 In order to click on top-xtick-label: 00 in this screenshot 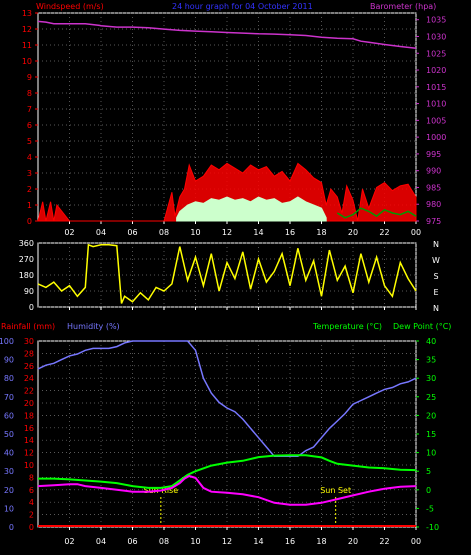, I will do `click(416, 232)`.